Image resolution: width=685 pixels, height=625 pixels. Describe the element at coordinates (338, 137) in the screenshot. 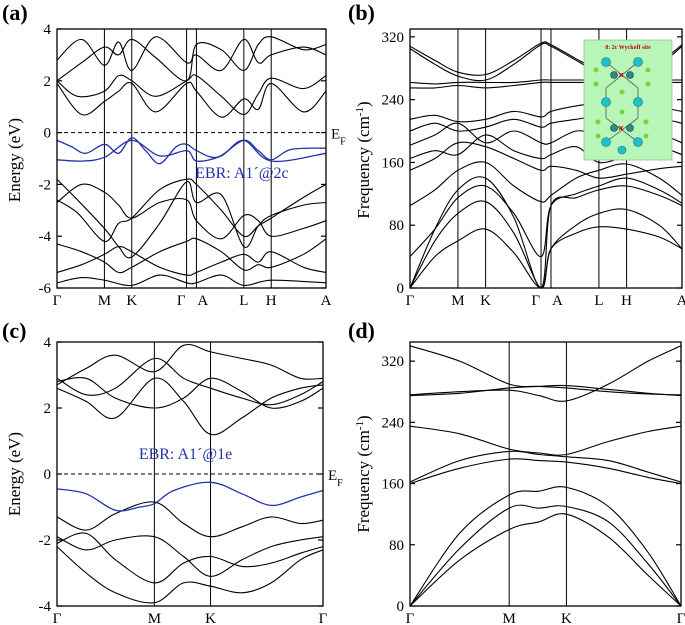

I see `panel-a-fermi-label: EF` at that location.